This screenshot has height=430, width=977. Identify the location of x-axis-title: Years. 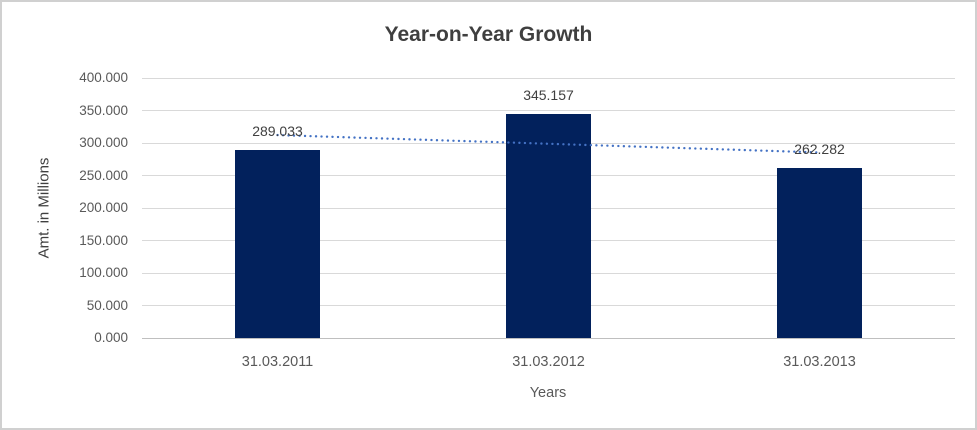
(548, 393).